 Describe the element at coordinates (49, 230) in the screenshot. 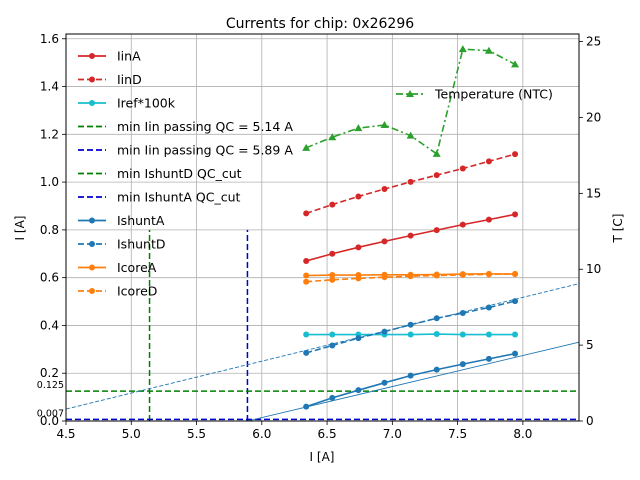

I see `y-tick-label: 0.8` at that location.